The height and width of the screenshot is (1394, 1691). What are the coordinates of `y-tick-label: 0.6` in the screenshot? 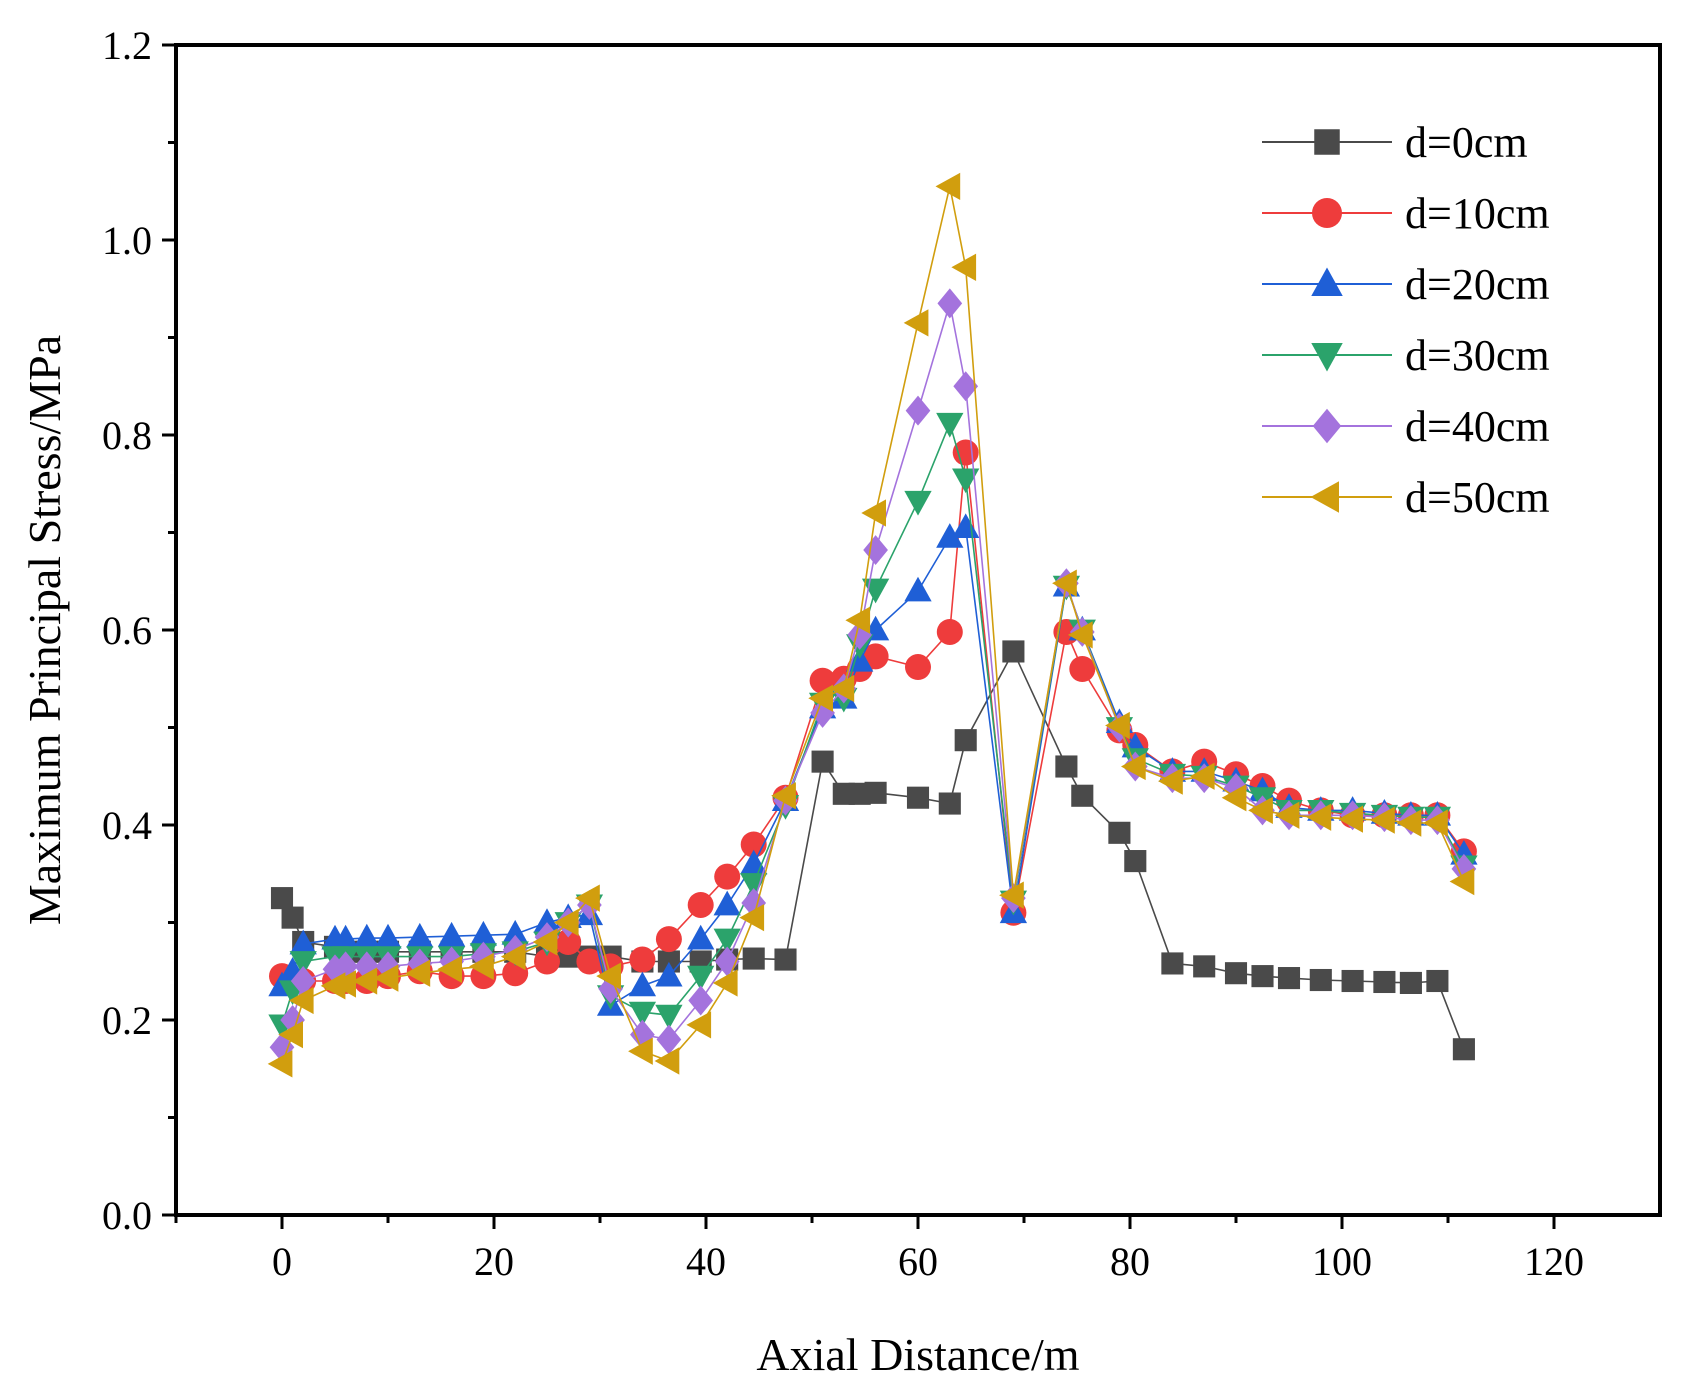 It's located at (127, 630).